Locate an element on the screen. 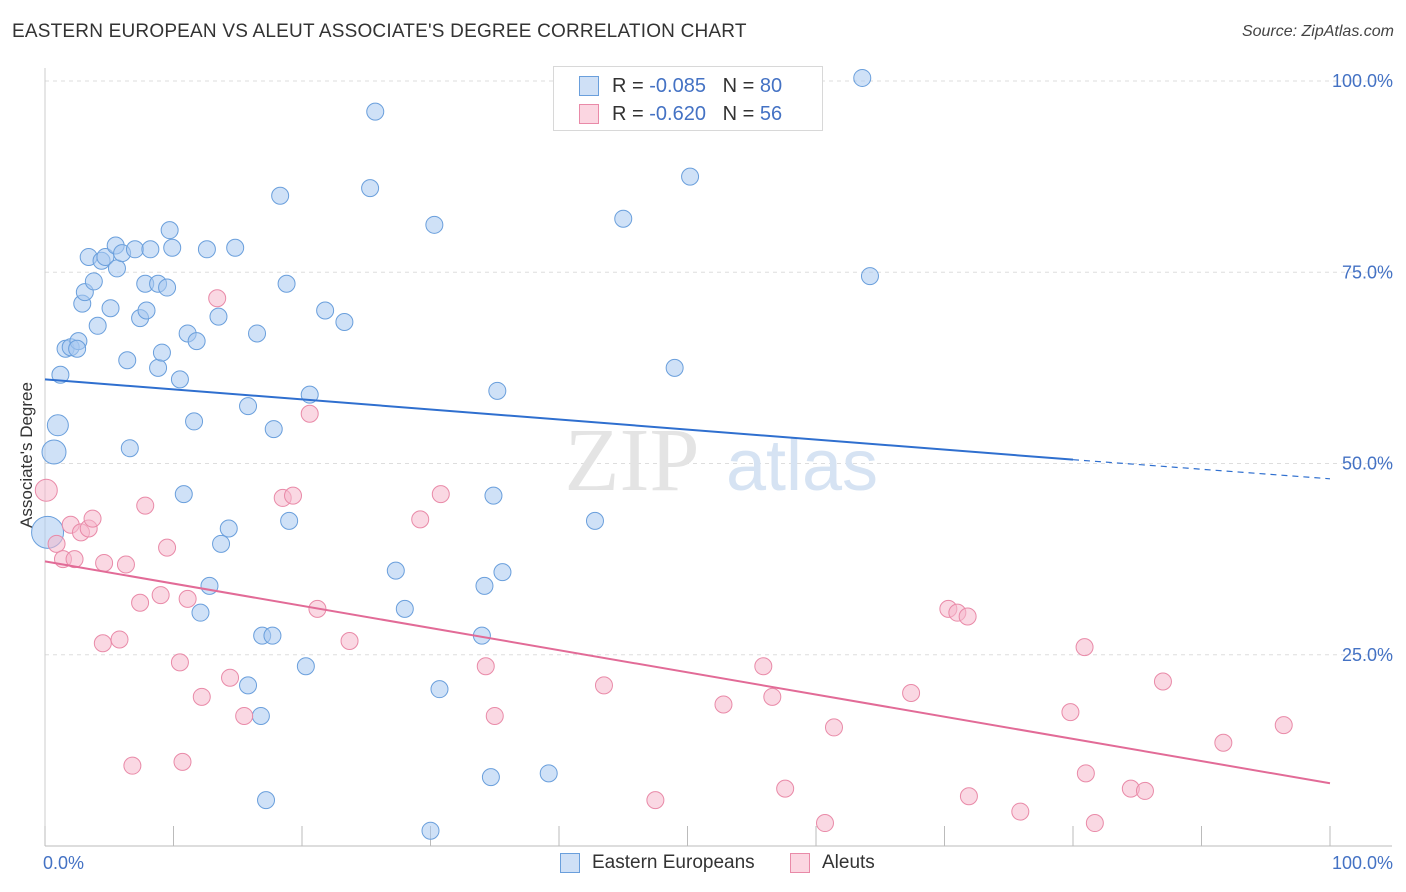 This screenshot has height=892, width=1406. r-label: R = is located at coordinates (631, 85).